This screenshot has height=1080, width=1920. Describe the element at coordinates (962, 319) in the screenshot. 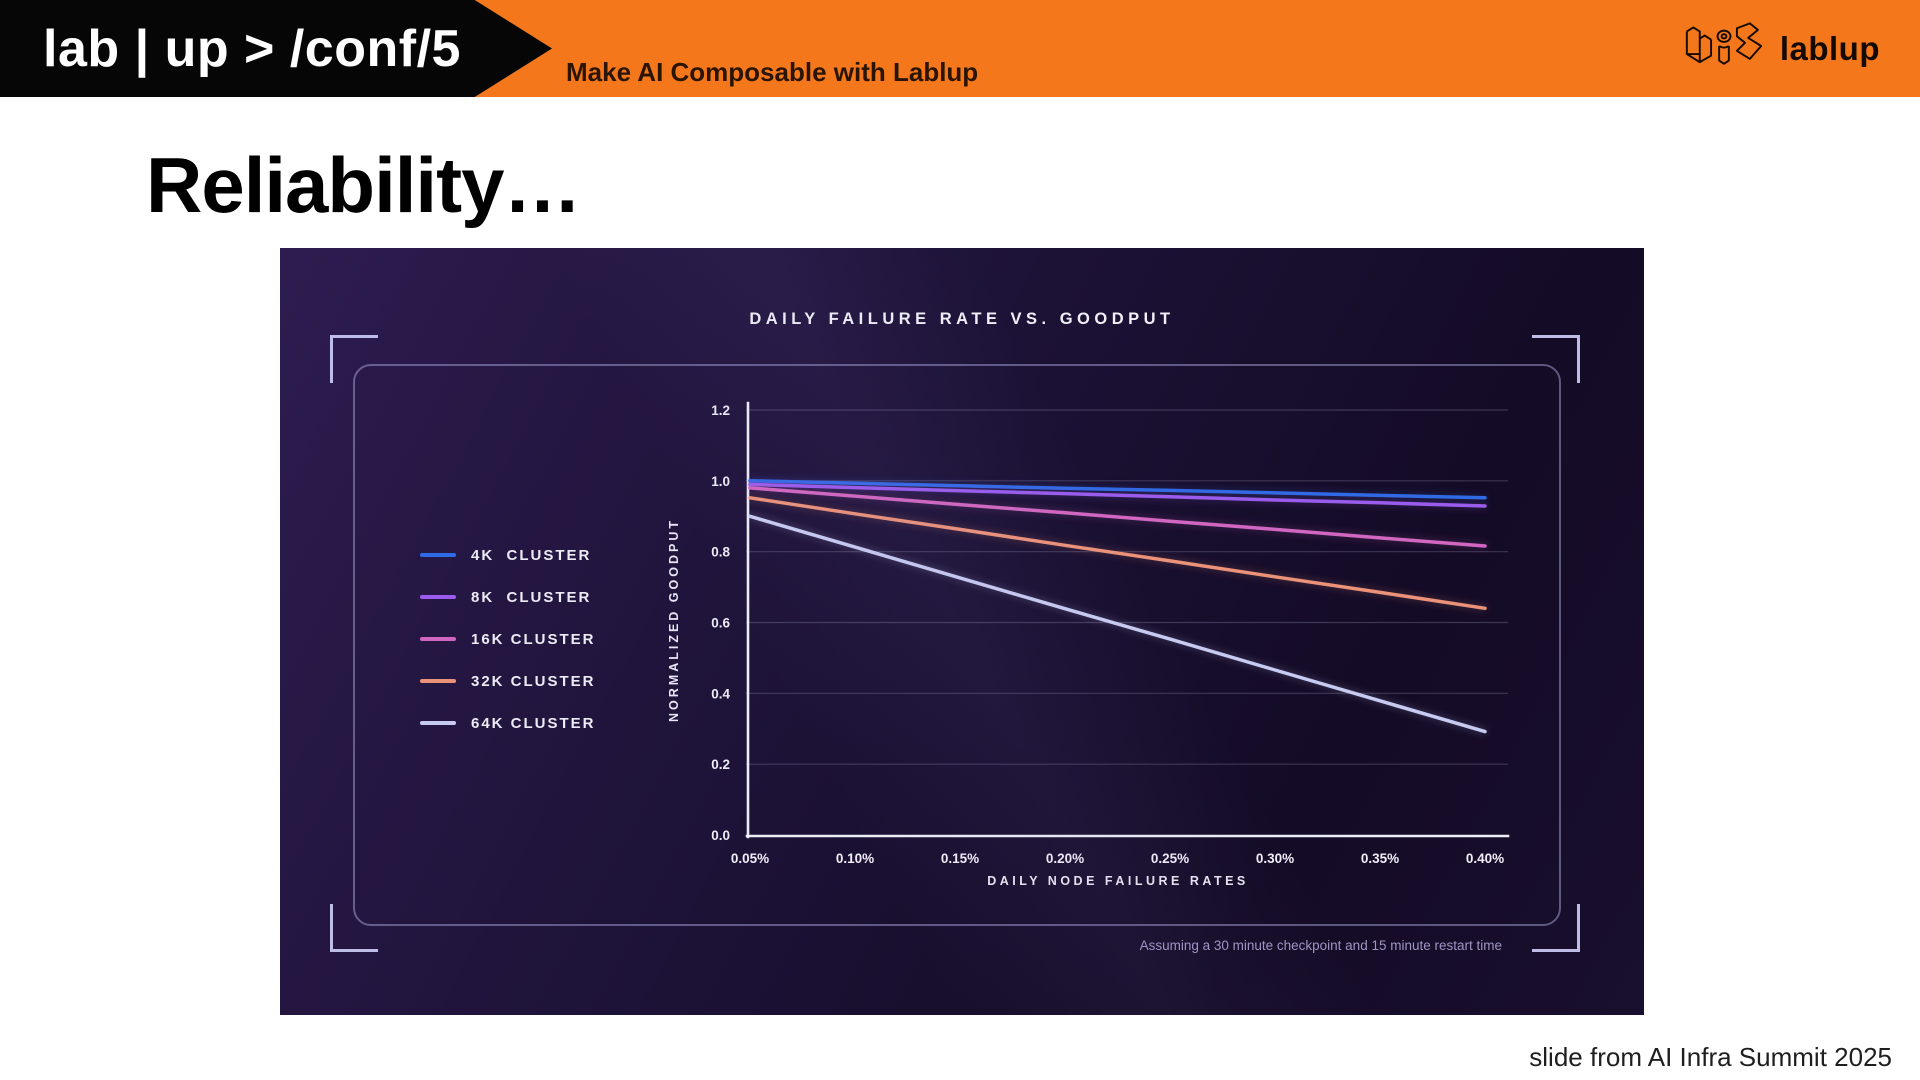

I see `chart-title: DAILY FAILURE RATE VS. GOODPUT` at that location.